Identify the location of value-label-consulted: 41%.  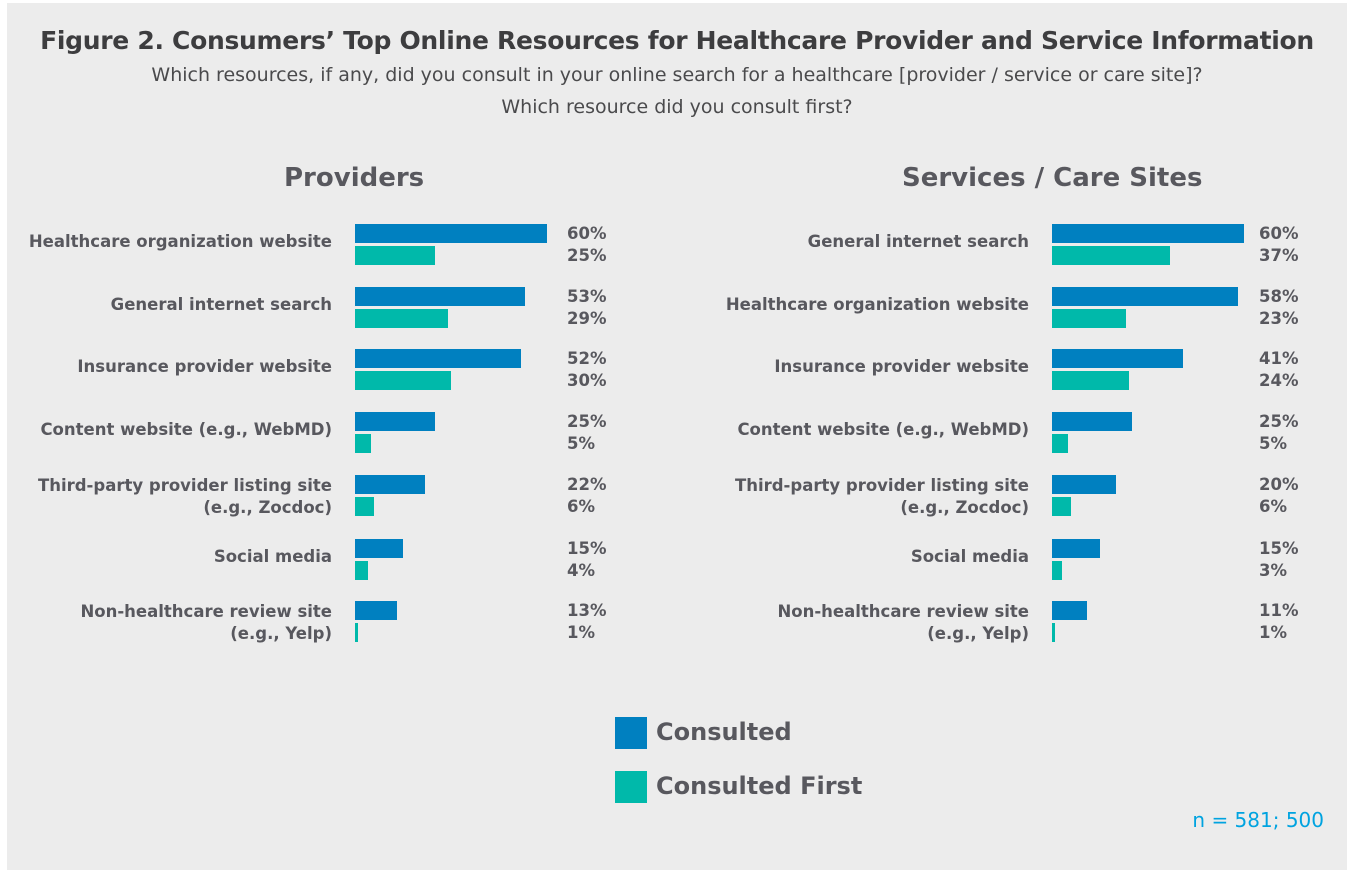
(1279, 358).